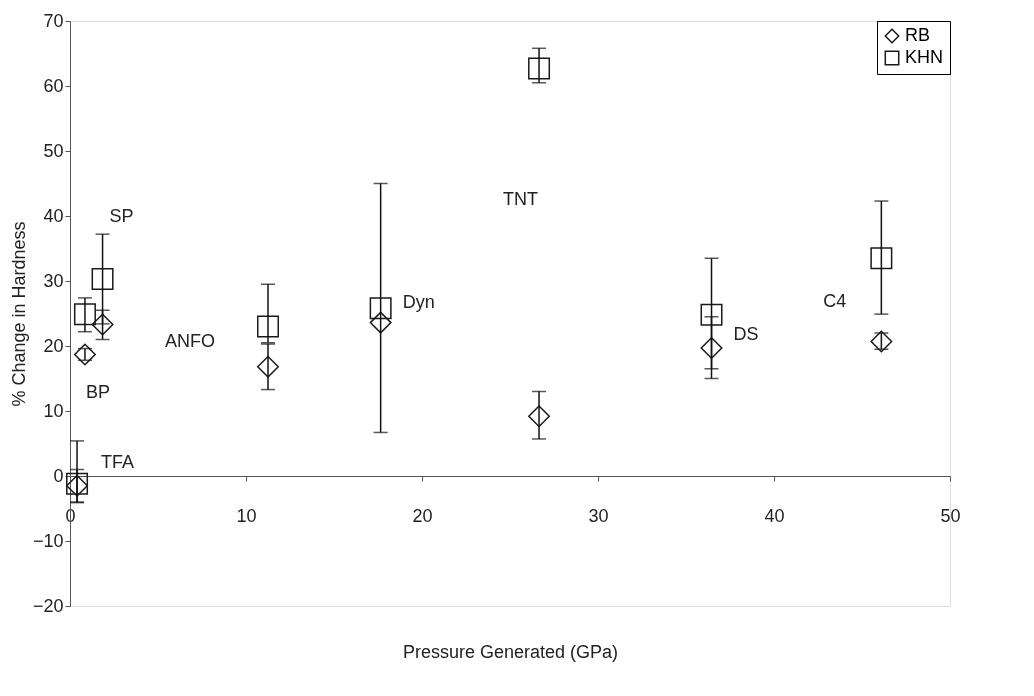  What do you see at coordinates (53, 20) in the screenshot?
I see `y-tick-label: 70` at bounding box center [53, 20].